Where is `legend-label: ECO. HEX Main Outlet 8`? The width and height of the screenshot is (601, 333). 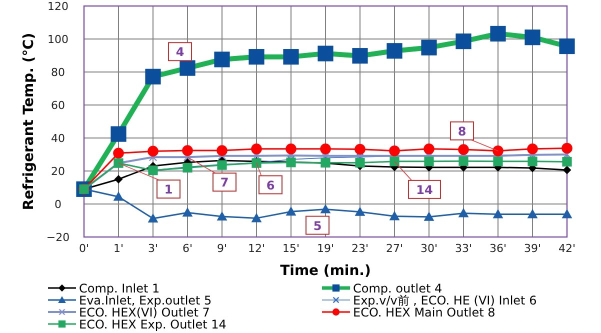
legend-label: ECO. HEX Main Outlet 8 is located at coordinates (424, 313).